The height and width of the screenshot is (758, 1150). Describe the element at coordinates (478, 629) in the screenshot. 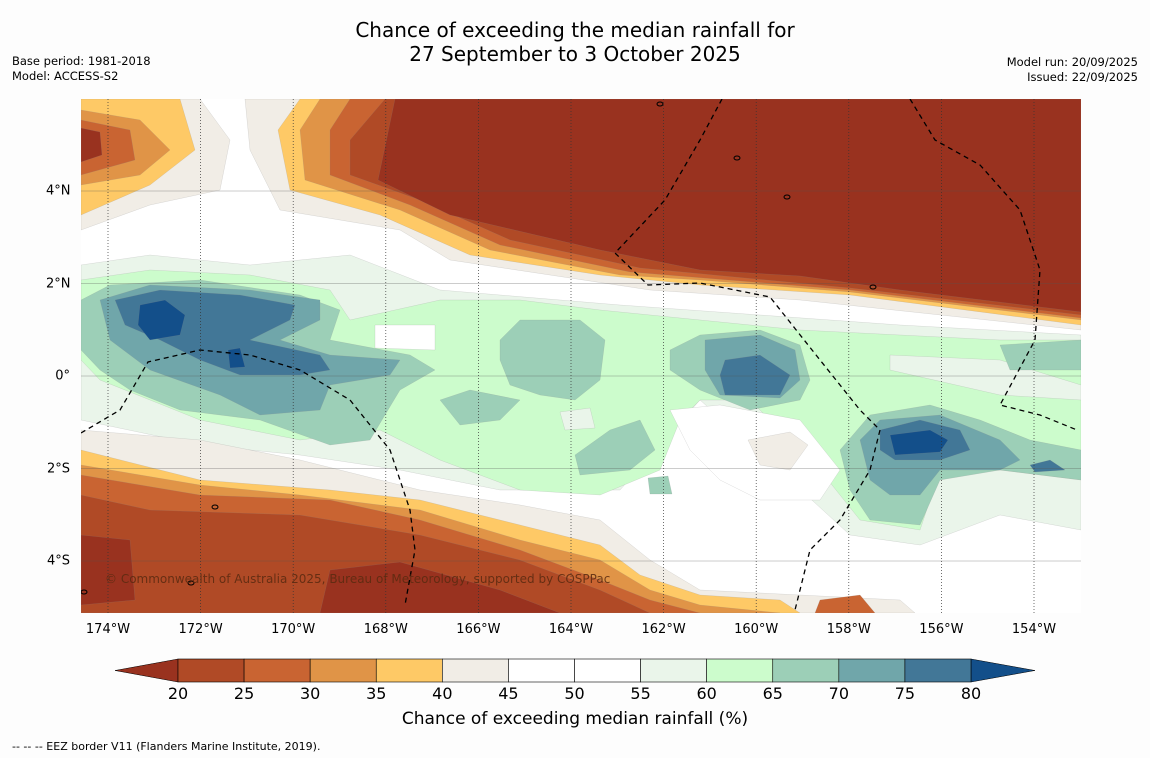

I see `longitude-label: 166°W` at that location.